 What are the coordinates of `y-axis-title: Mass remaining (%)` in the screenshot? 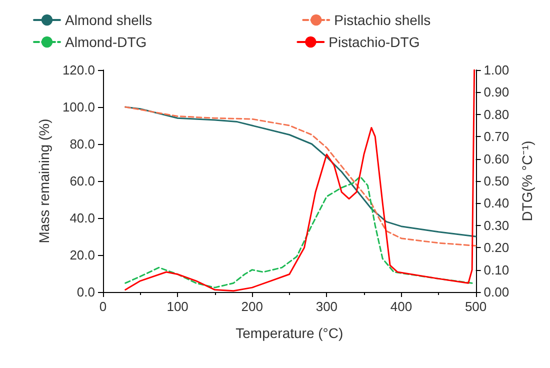 It's located at (44, 181).